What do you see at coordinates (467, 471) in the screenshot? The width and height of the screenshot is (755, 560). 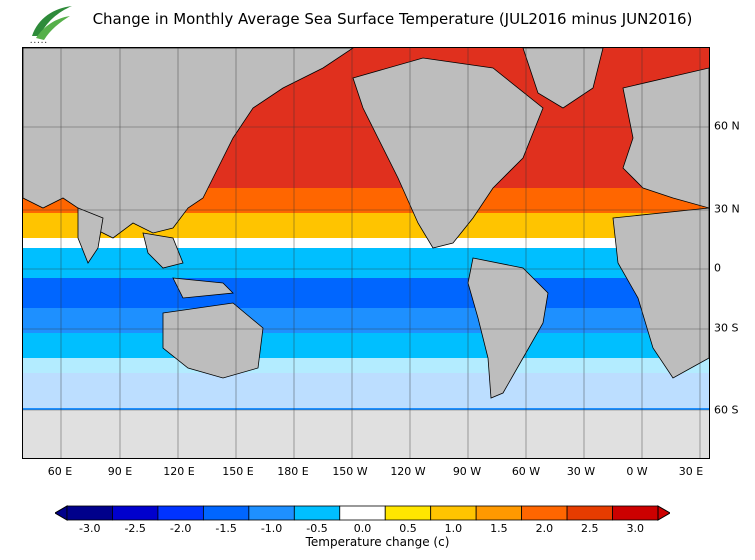 I see `longitude-label: 90 W` at bounding box center [467, 471].